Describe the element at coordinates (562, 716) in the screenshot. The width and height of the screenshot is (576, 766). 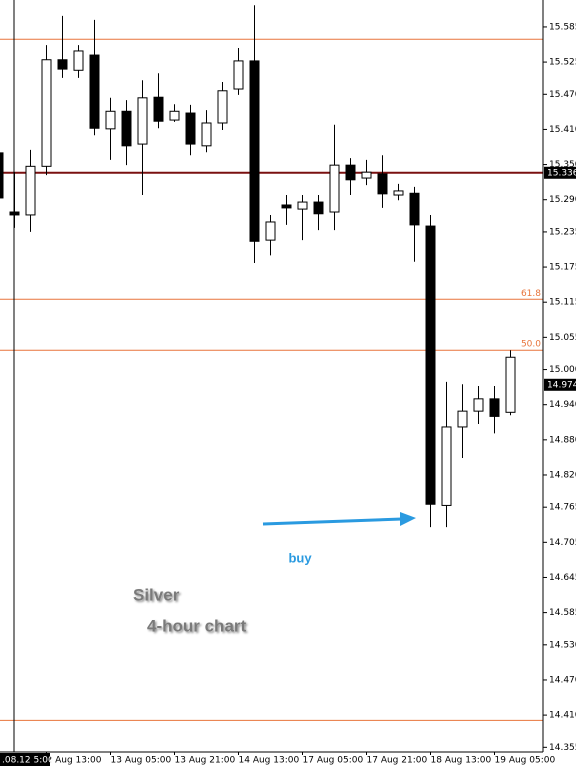
I see `y-tick-label: 14.410` at that location.